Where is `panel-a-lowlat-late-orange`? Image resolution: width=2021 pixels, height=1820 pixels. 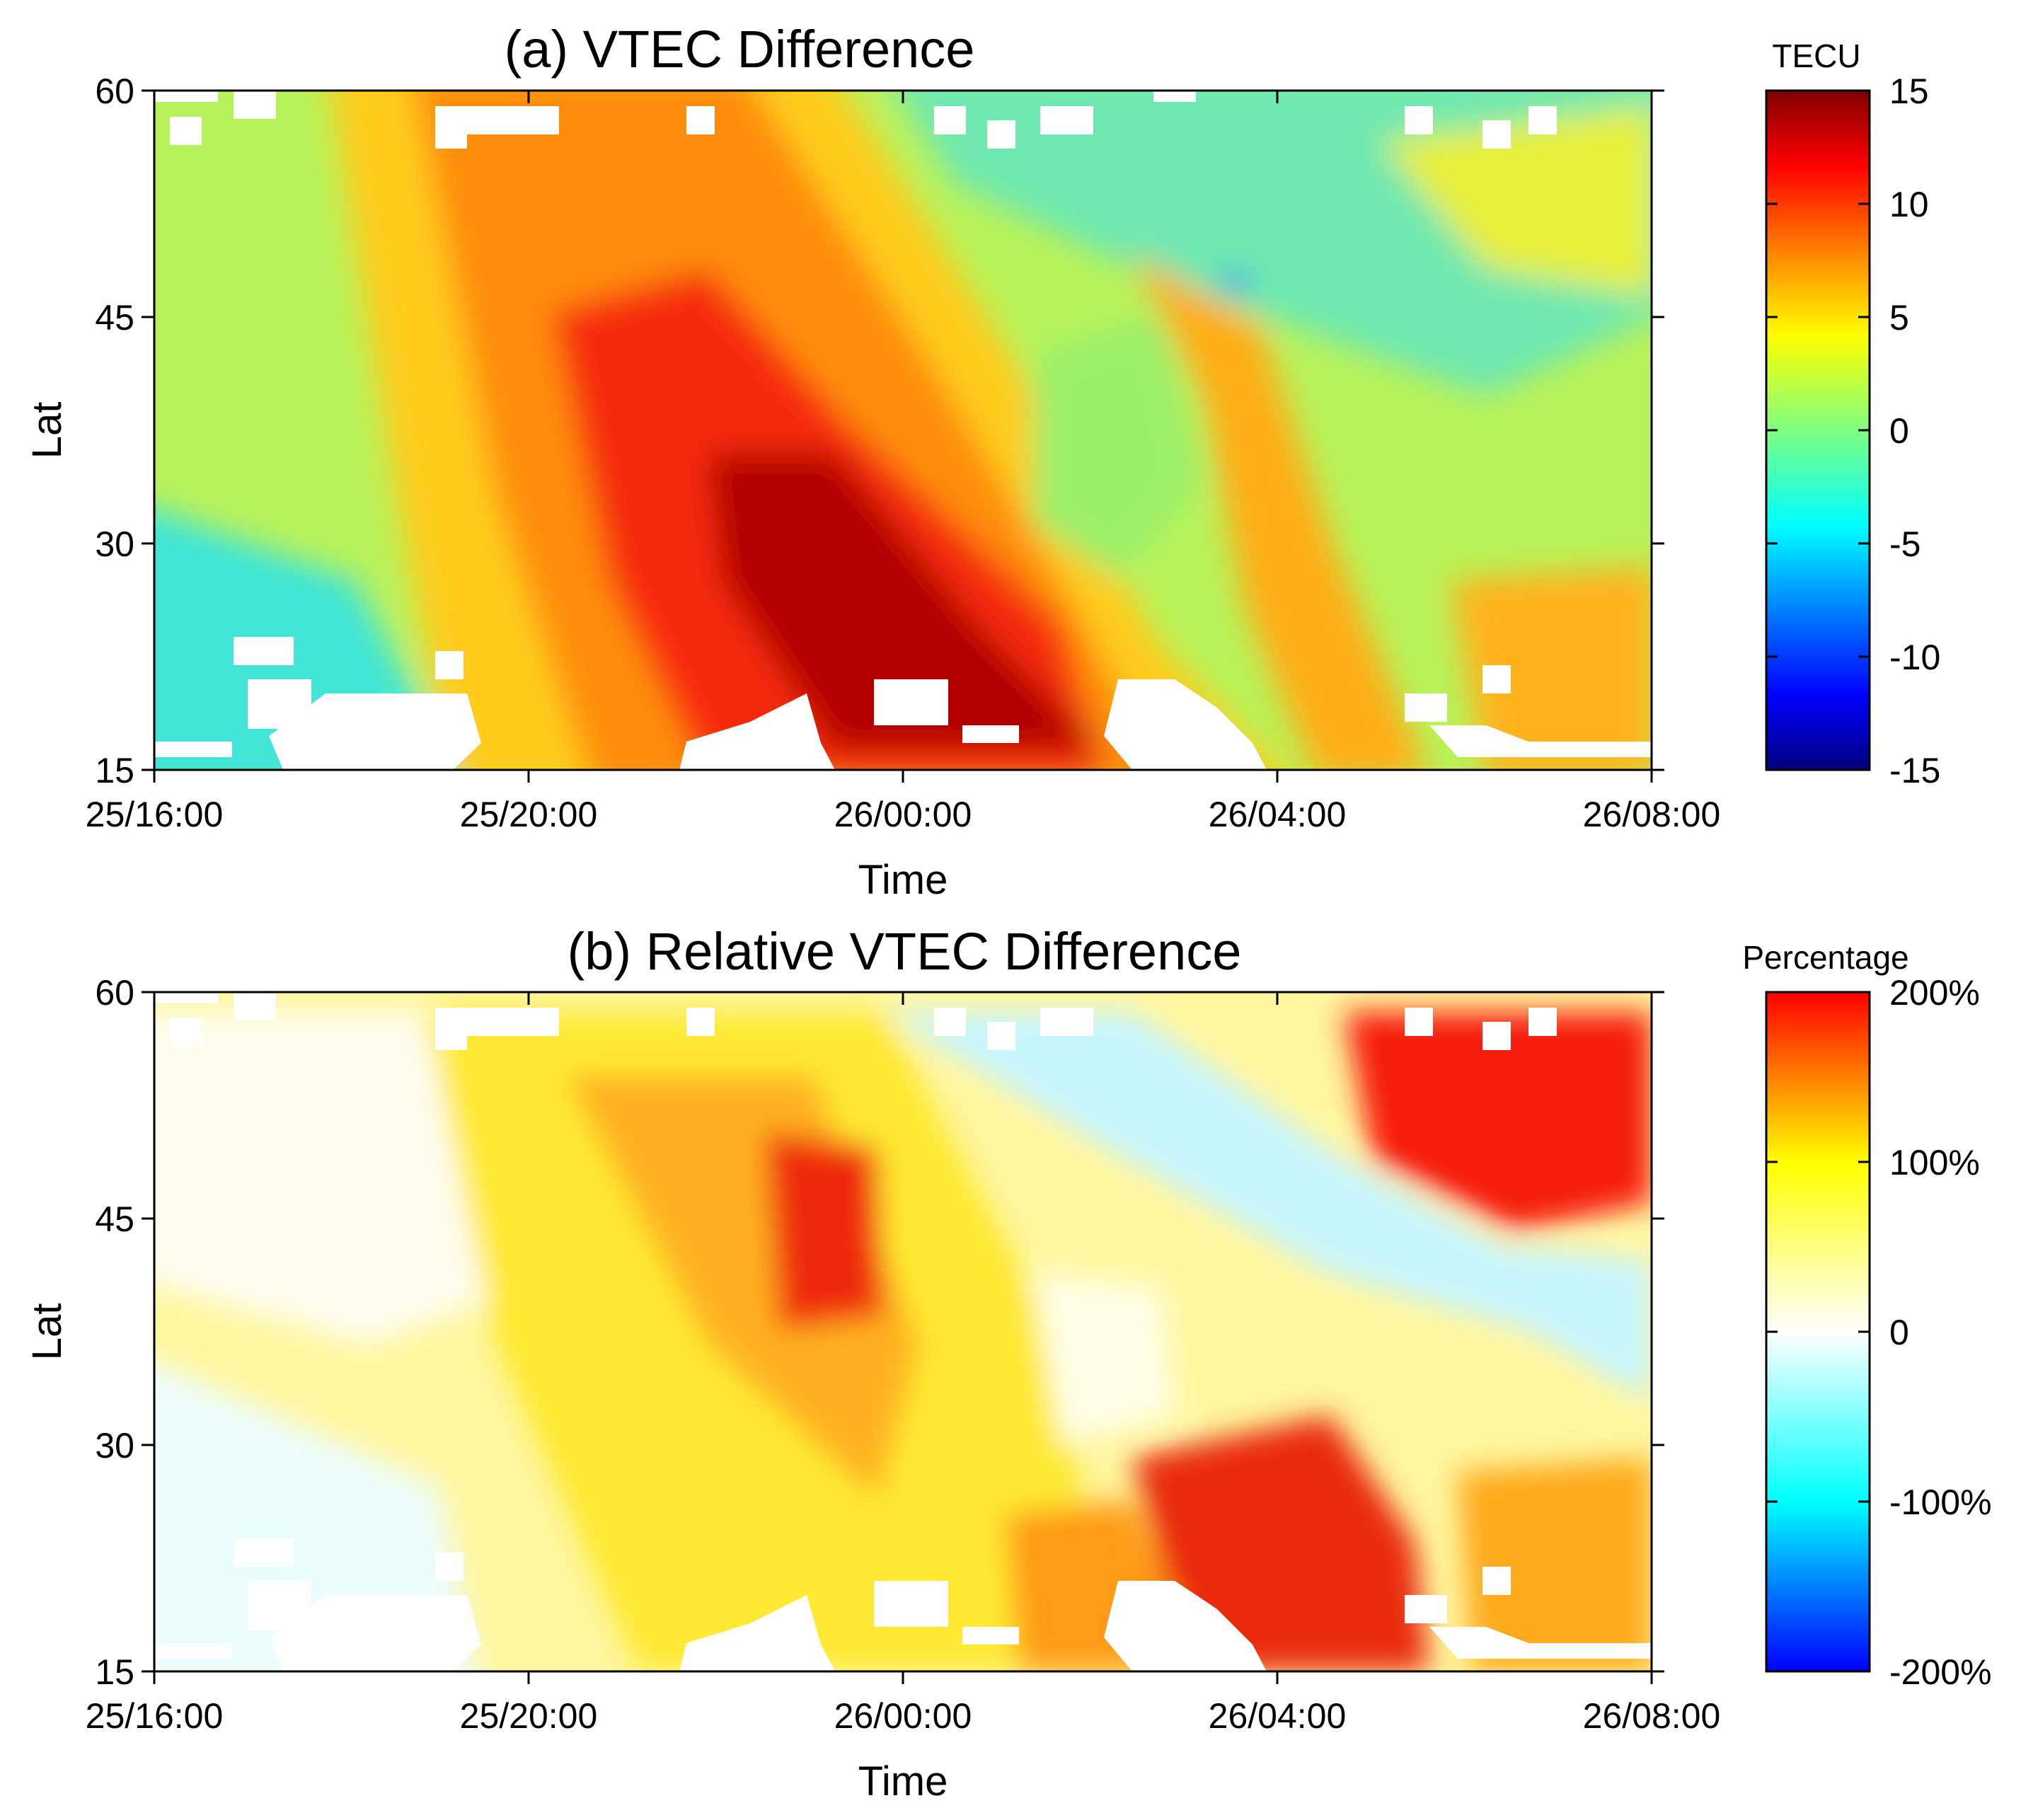
panel-a-lowlat-late-orange is located at coordinates (1552, 668).